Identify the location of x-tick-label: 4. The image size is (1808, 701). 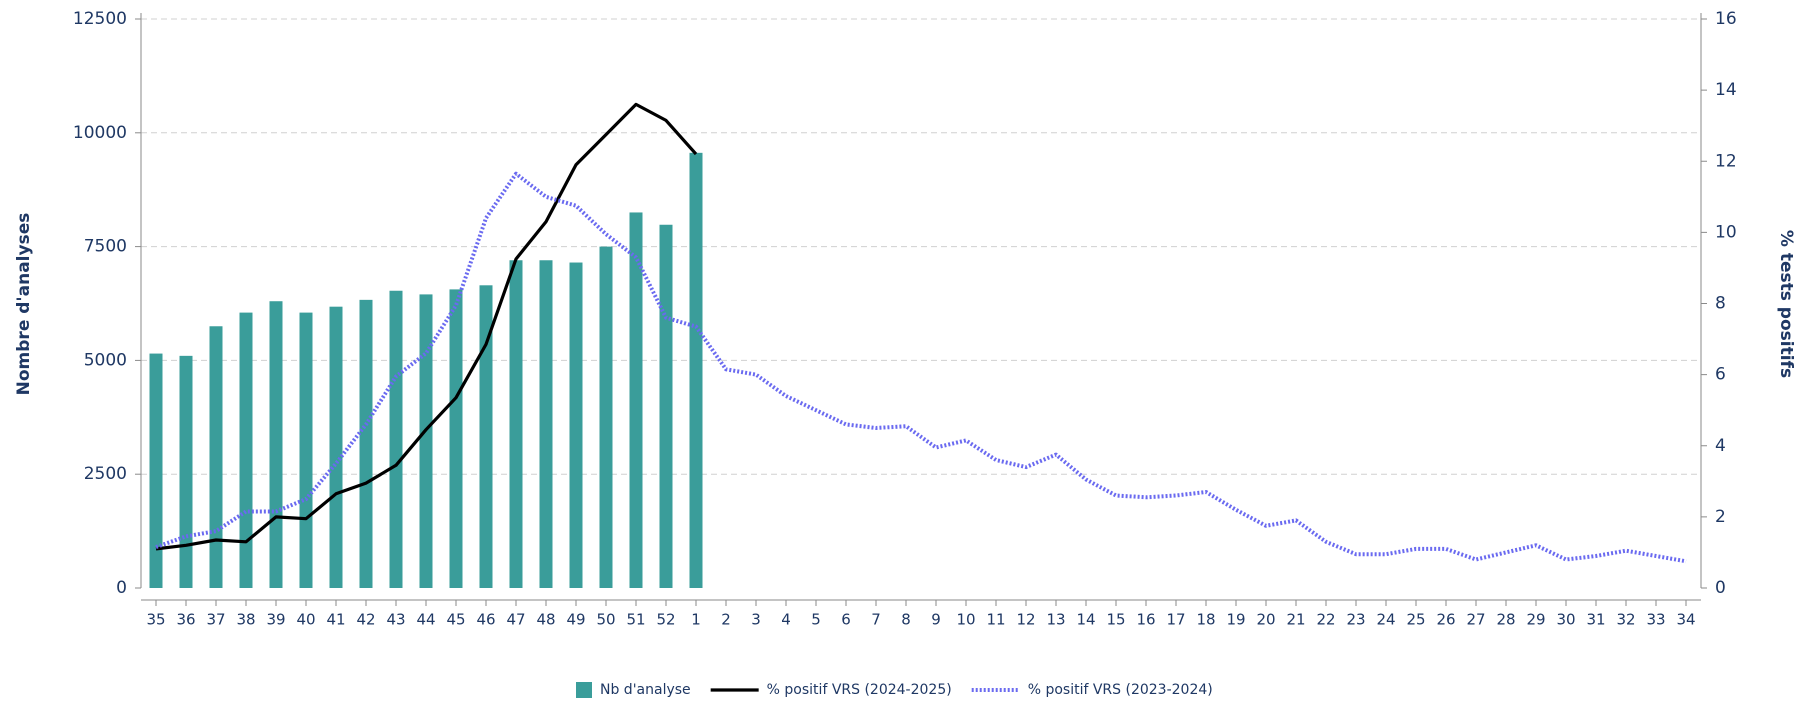
(786, 620).